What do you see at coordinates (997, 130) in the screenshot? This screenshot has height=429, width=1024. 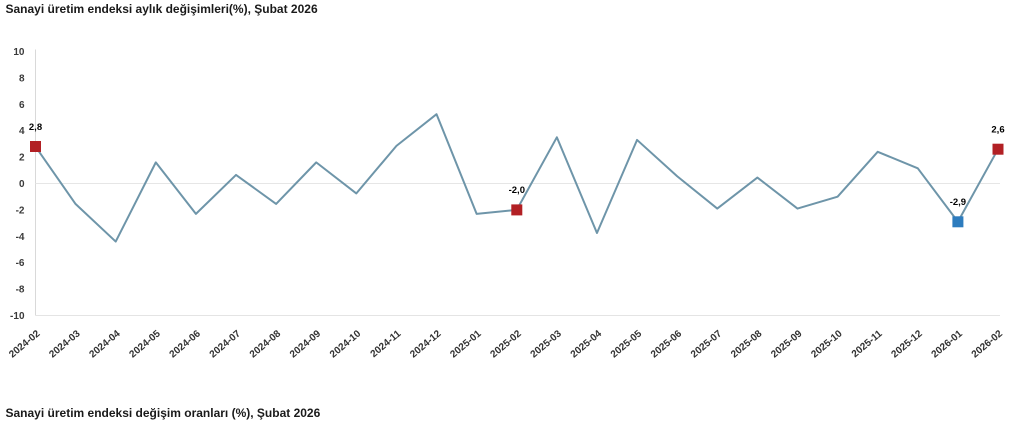 I see `svg-text: 2,6` at bounding box center [997, 130].